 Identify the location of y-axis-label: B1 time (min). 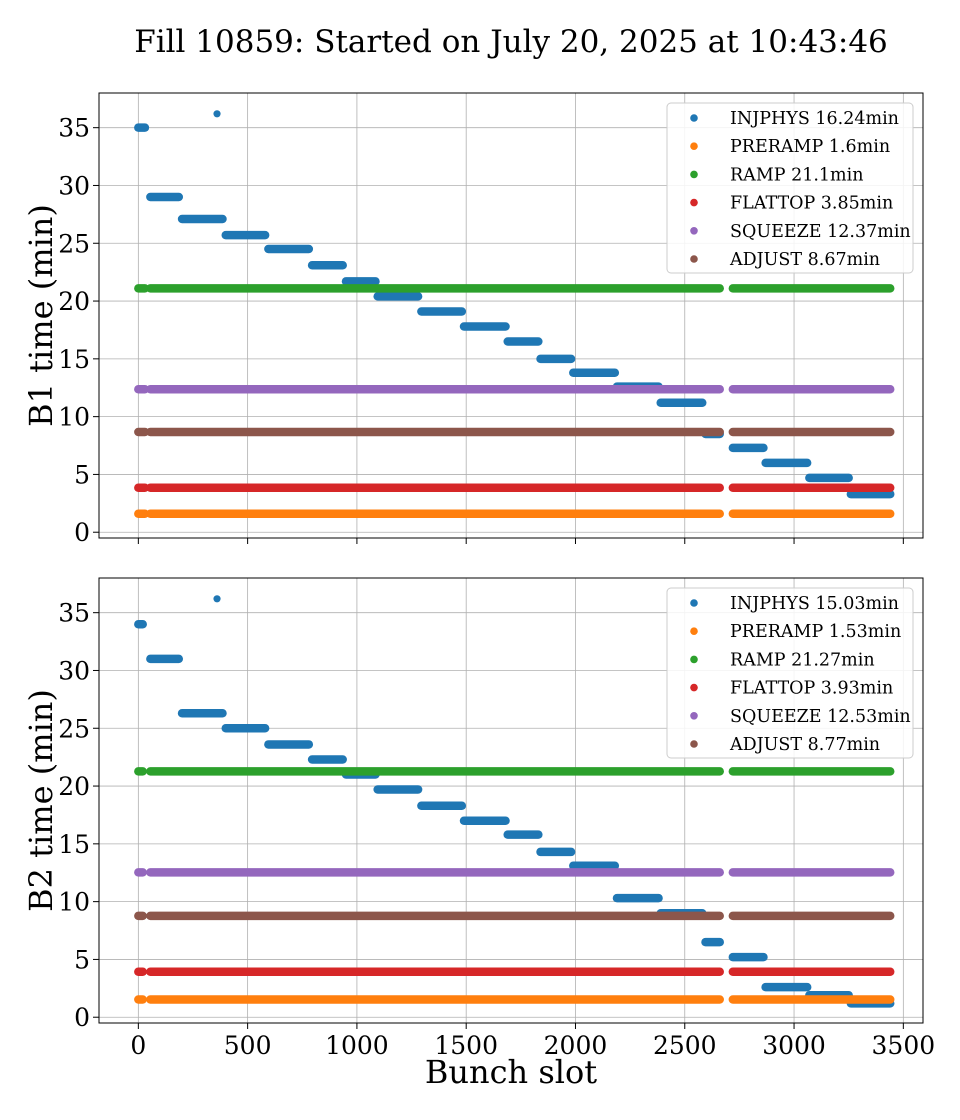
(41, 315).